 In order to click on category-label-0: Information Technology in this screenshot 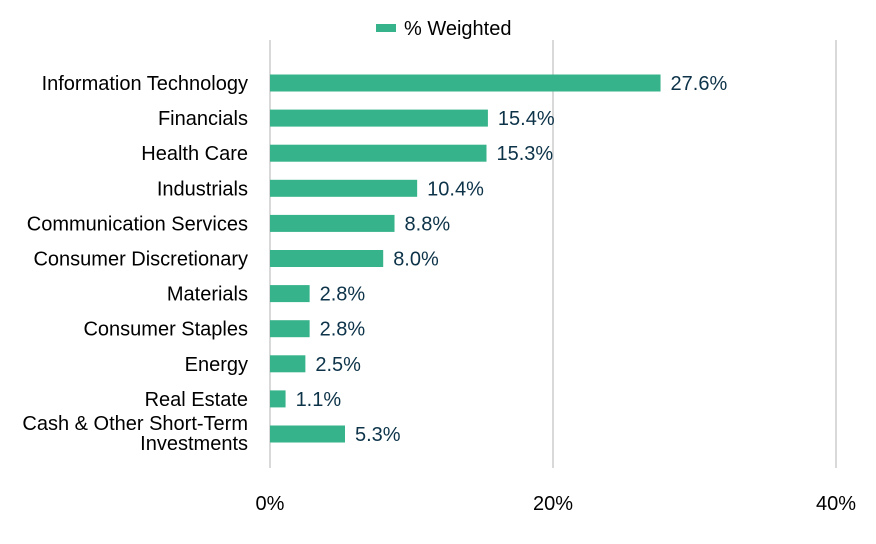, I will do `click(145, 84)`.